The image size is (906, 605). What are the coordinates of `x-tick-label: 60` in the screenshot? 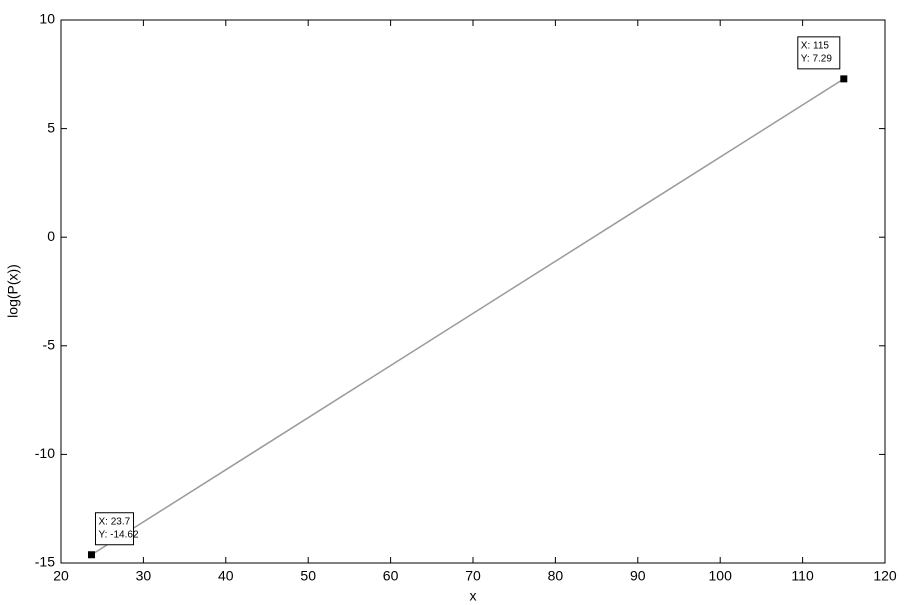 It's located at (391, 576).